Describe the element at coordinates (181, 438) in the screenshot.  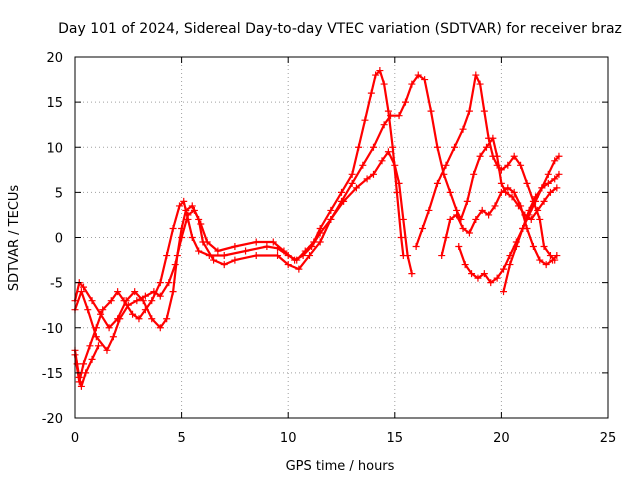
I see `x-tick-label: 5` at that location.